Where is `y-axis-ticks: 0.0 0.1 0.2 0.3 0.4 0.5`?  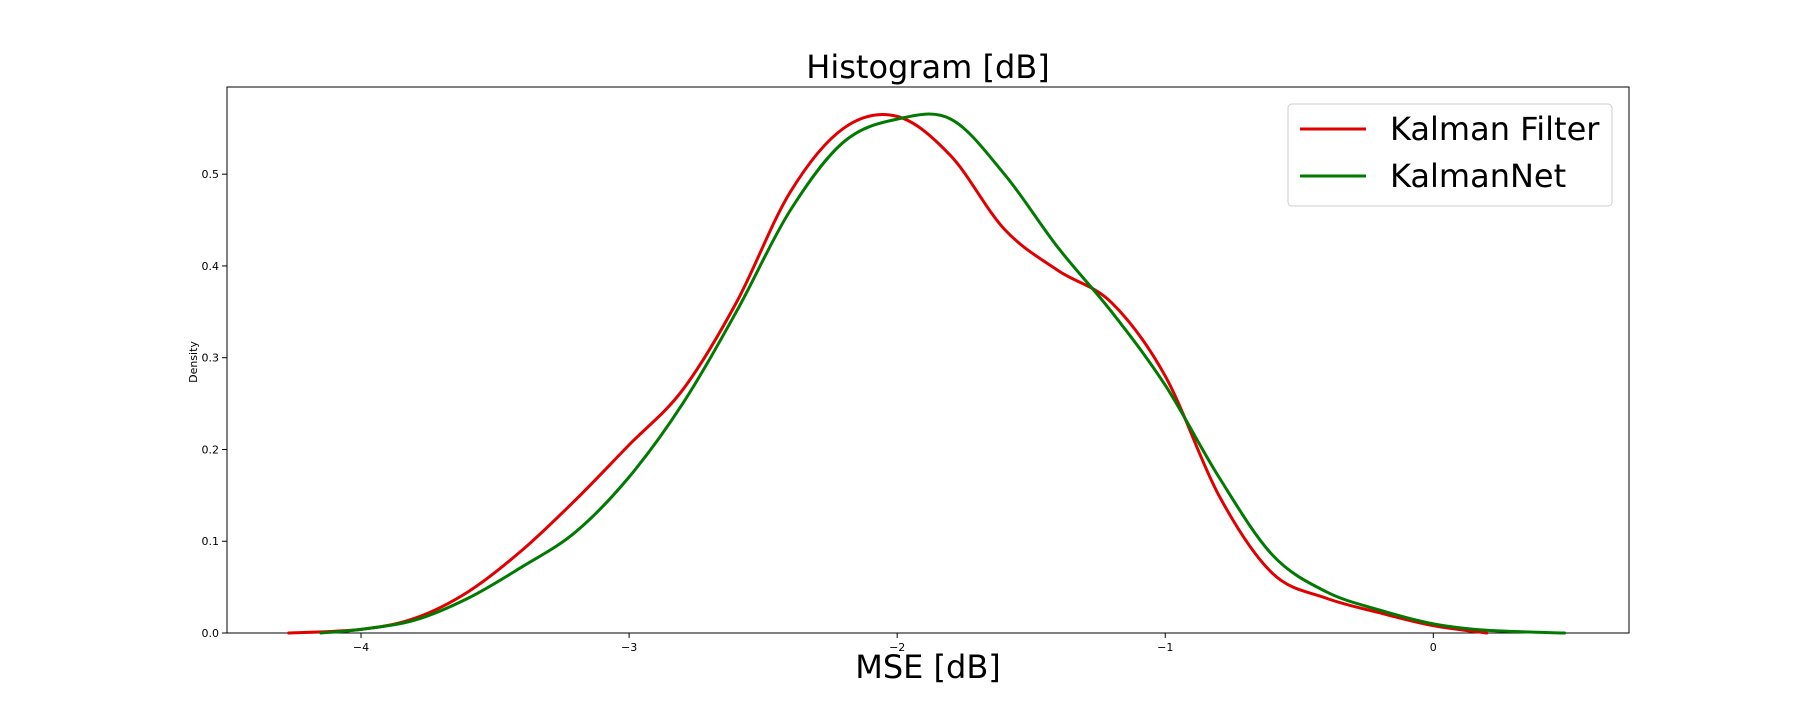
y-axis-ticks: 0.0 0.1 0.2 0.3 0.4 0.5 is located at coordinates (214, 404).